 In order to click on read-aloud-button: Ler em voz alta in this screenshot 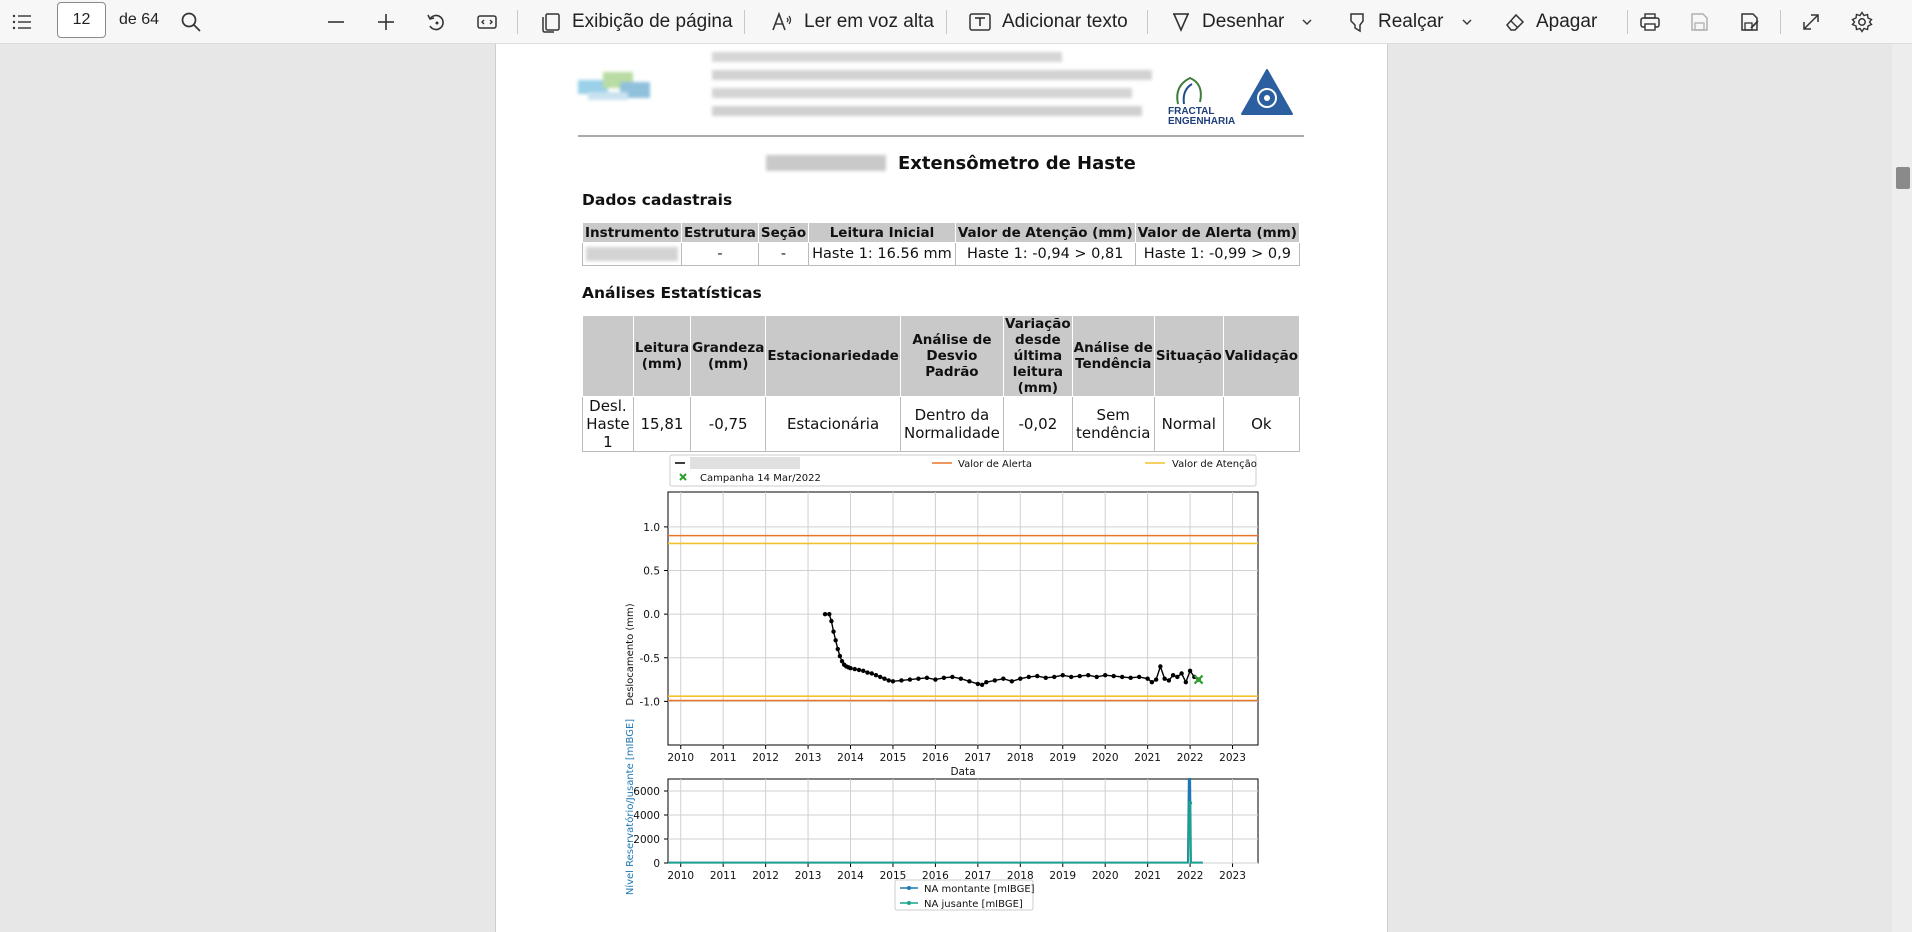, I will do `click(852, 22)`.